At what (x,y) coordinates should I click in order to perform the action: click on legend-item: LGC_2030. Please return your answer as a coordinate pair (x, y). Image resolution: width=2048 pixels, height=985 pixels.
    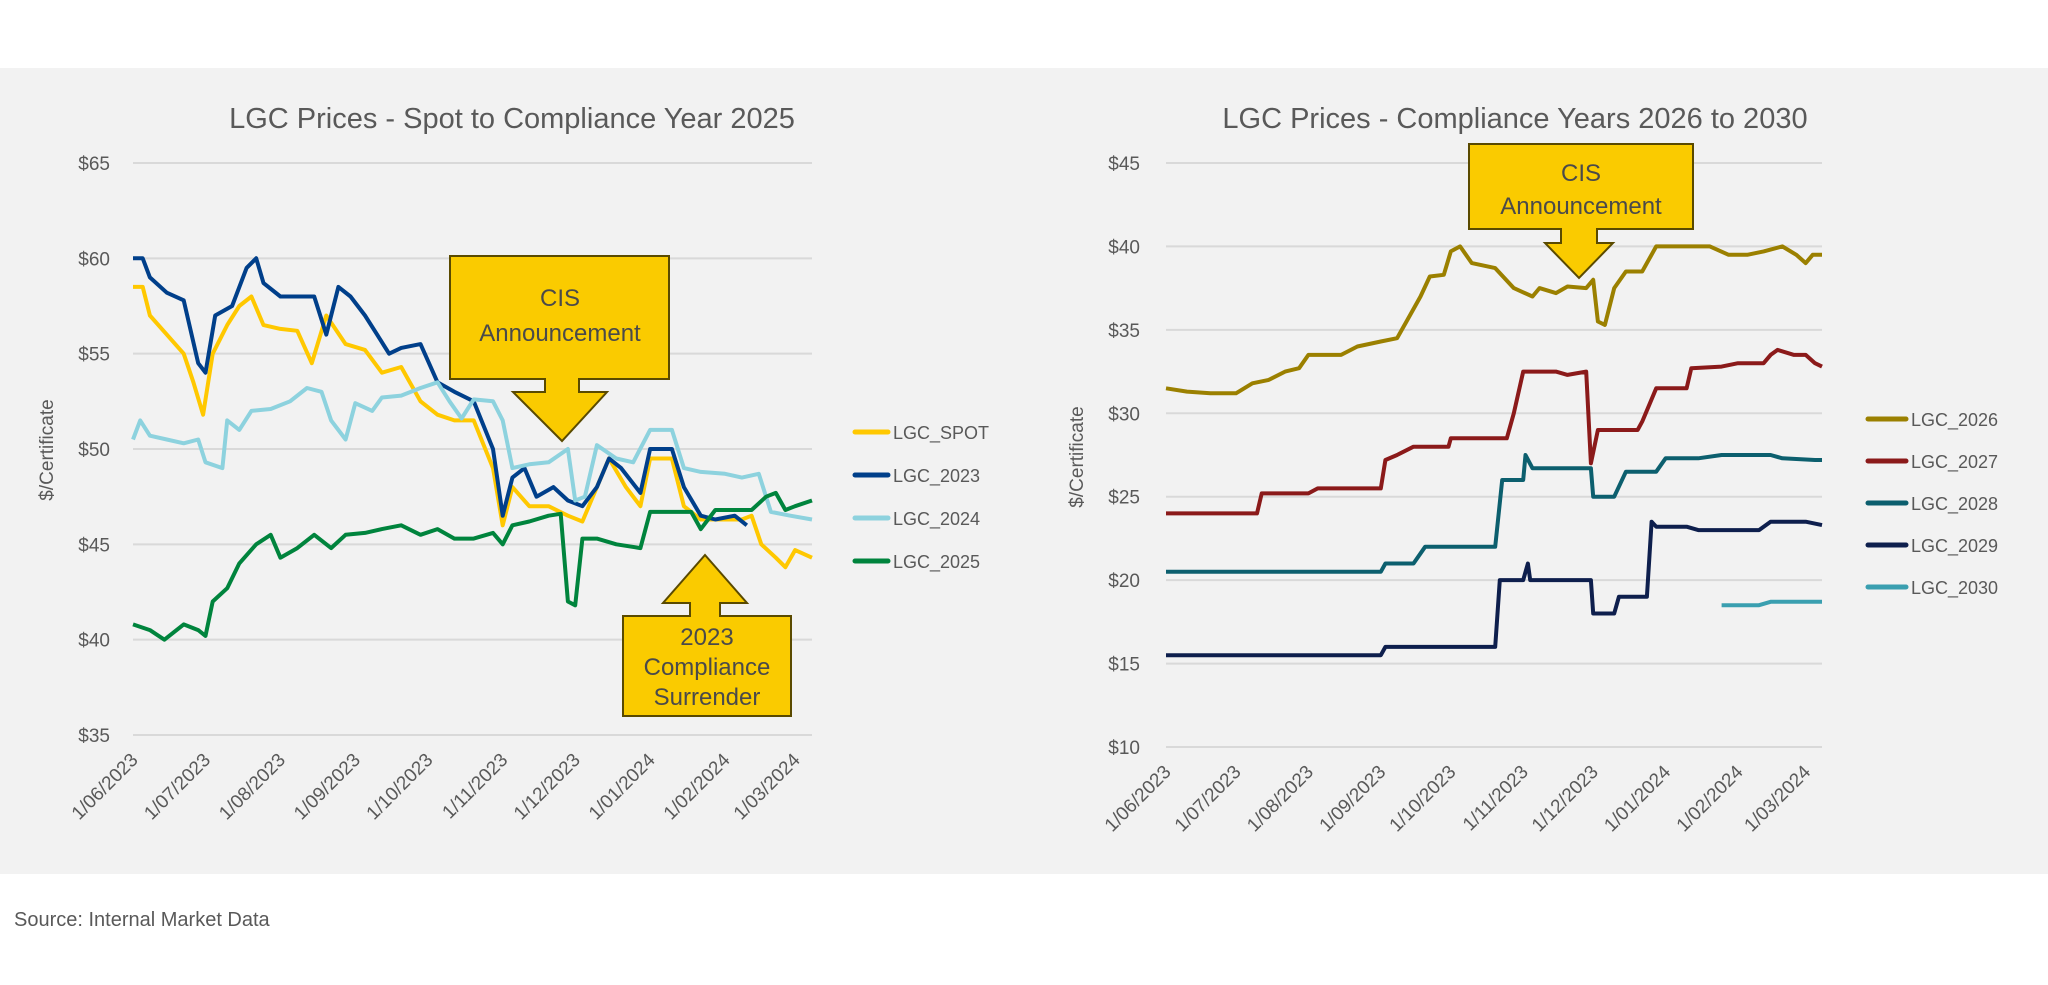
    Looking at the image, I should click on (1931, 588).